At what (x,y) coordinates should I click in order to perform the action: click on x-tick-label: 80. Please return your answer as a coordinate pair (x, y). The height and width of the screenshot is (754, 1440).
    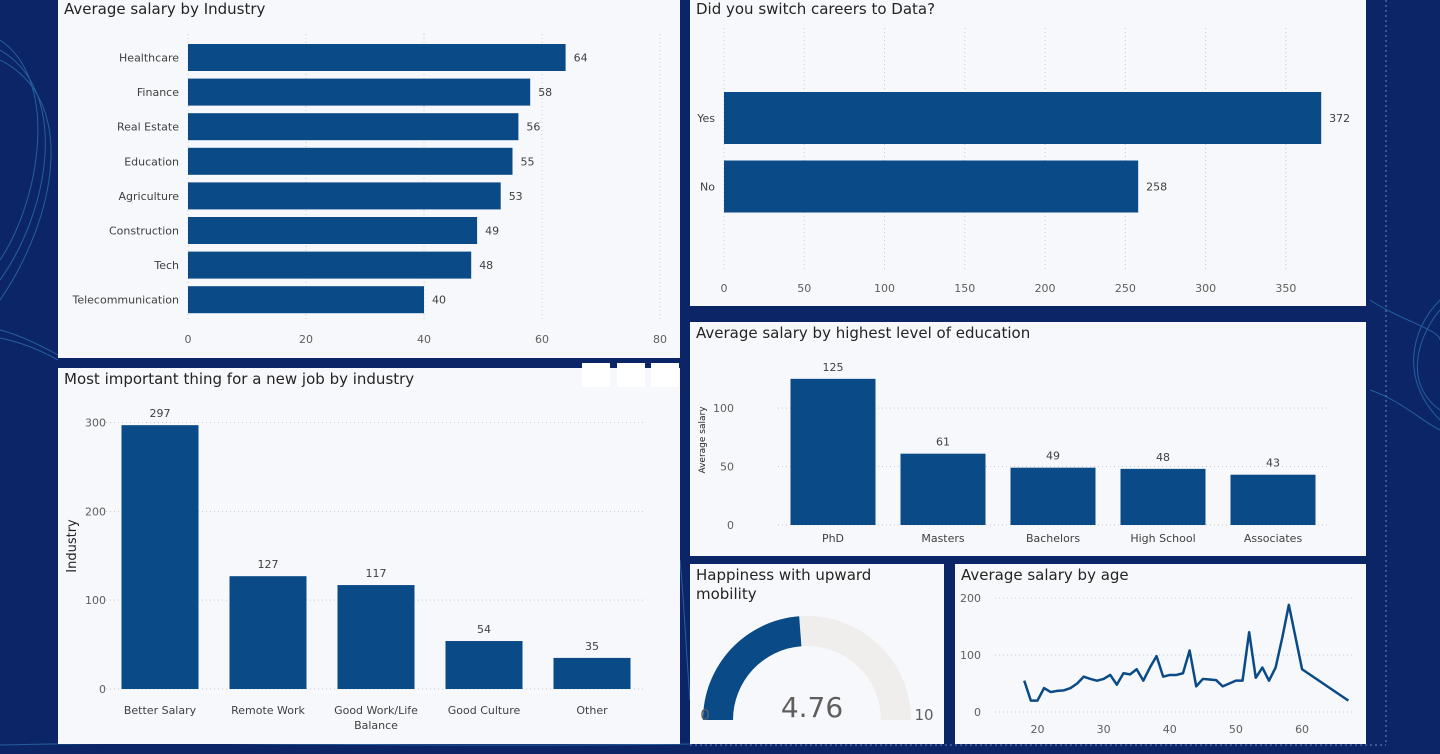
    Looking at the image, I should click on (660, 339).